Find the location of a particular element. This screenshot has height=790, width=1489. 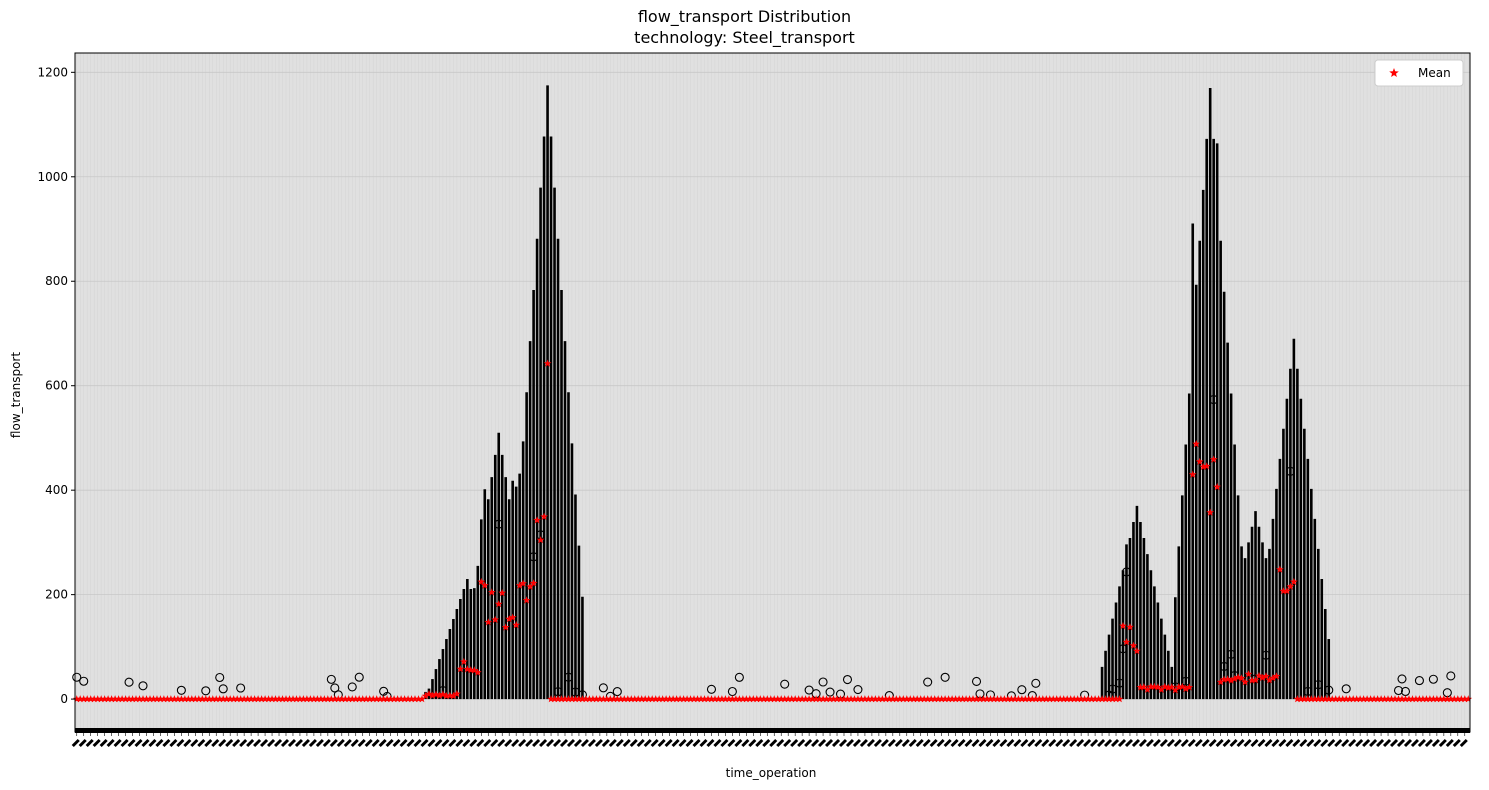

legend-star-icon is located at coordinates (1394, 72).